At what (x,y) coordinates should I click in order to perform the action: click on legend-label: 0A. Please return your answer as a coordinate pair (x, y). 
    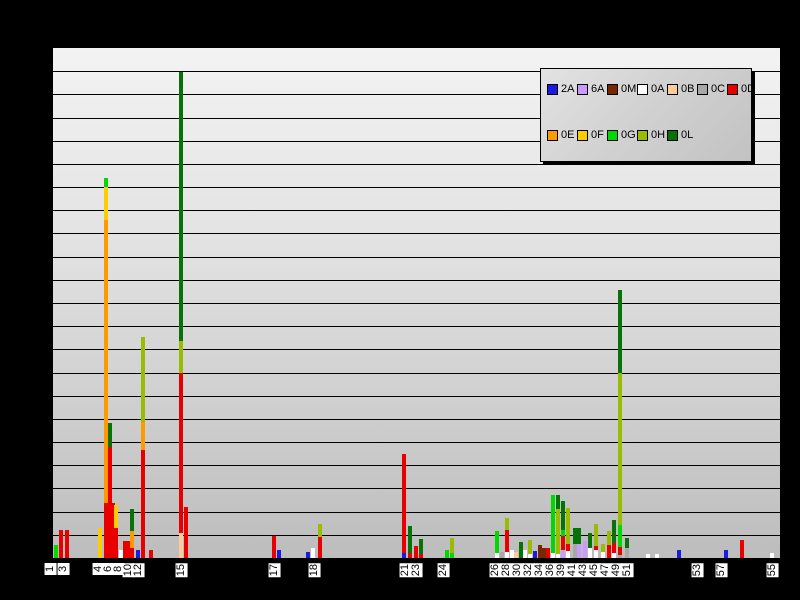
    Looking at the image, I should click on (658, 89).